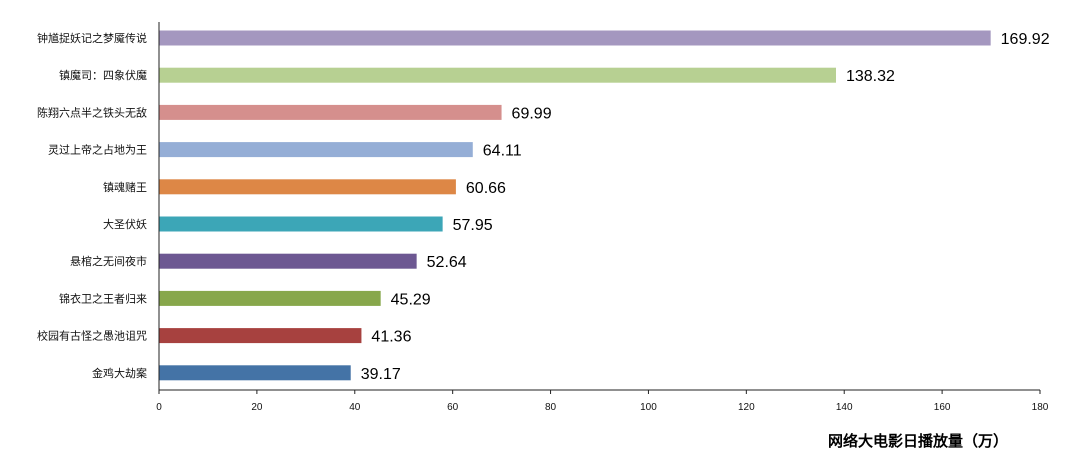 The width and height of the screenshot is (1080, 471). Describe the element at coordinates (918, 441) in the screenshot. I see `x-axis-title: 网络大电影日播放量（万）` at that location.